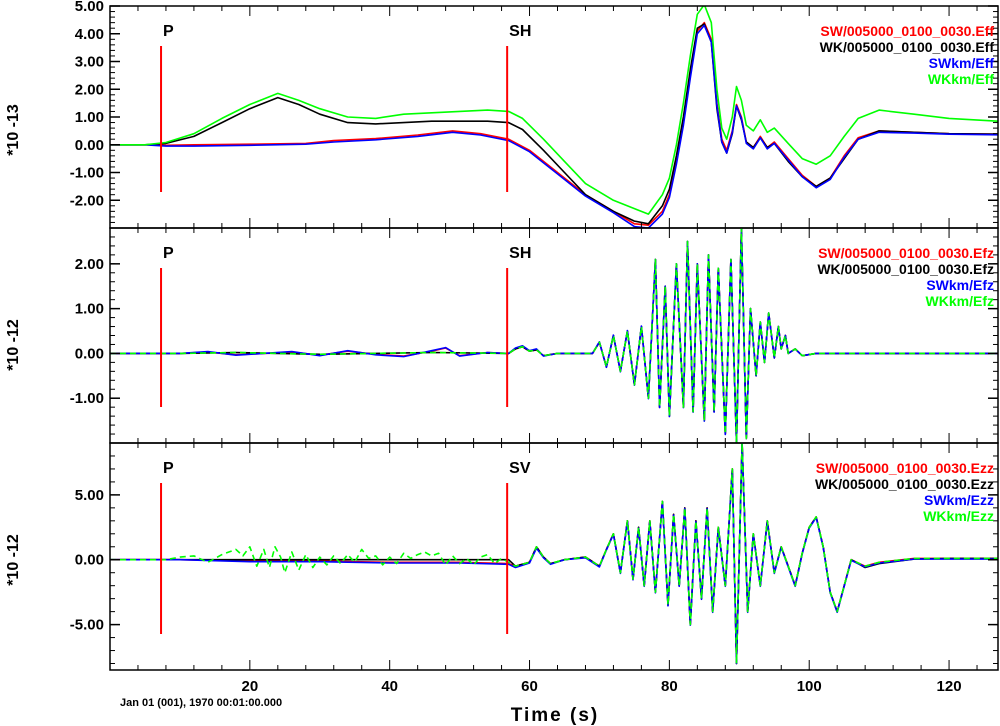  Describe the element at coordinates (958, 516) in the screenshot. I see `legend-entry: WKkm/Ezz` at that location.